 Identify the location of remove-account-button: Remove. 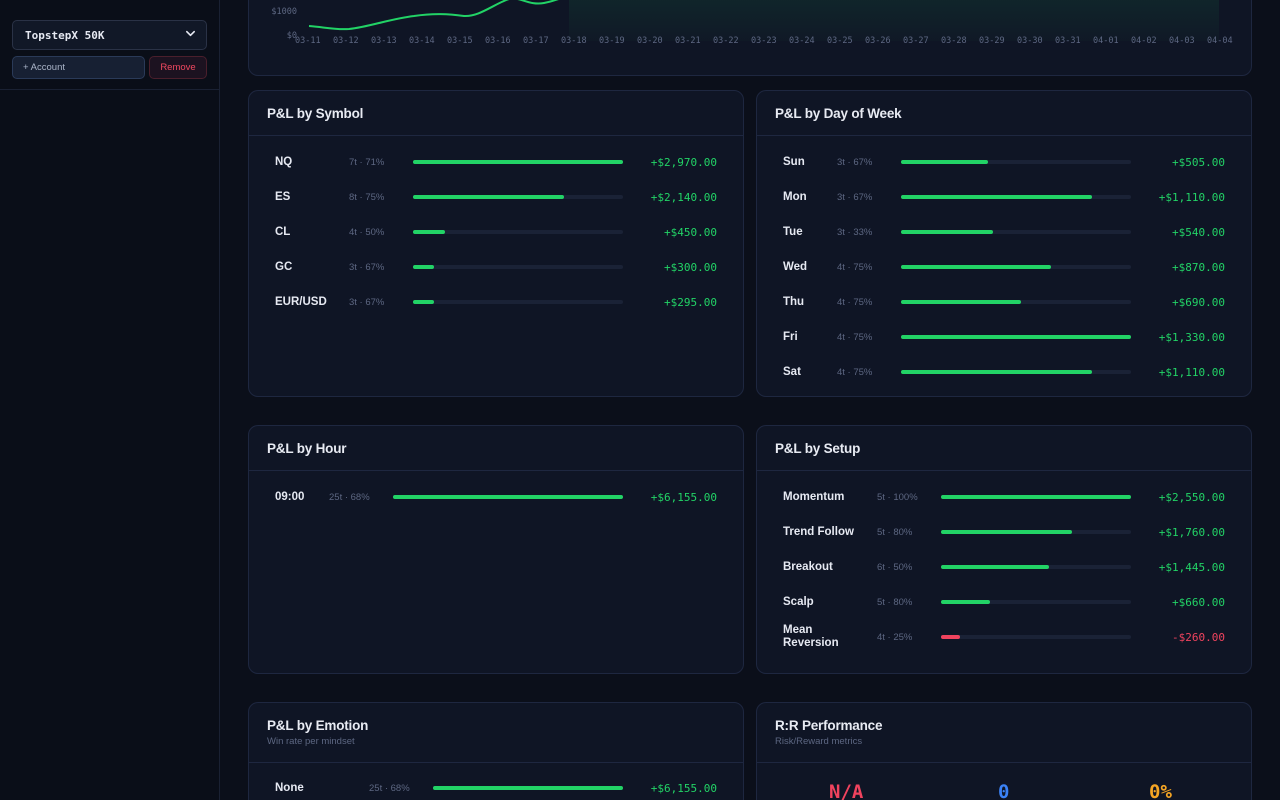
(178, 67).